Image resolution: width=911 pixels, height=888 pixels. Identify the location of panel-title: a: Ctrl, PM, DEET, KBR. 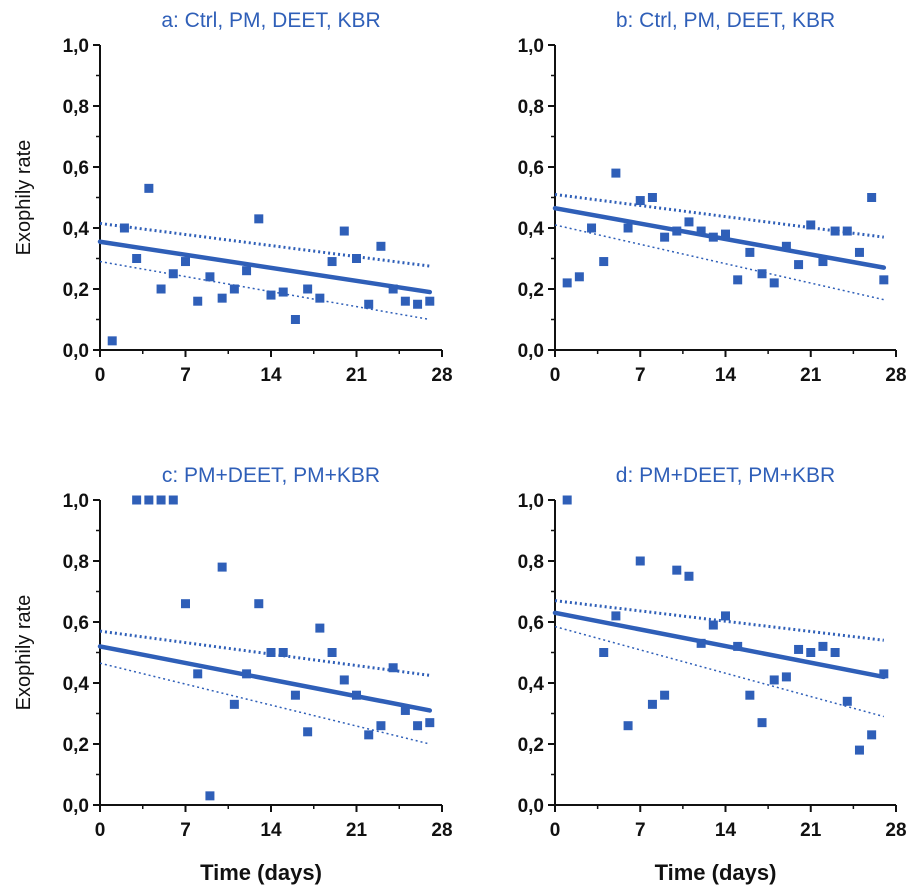
(270, 20).